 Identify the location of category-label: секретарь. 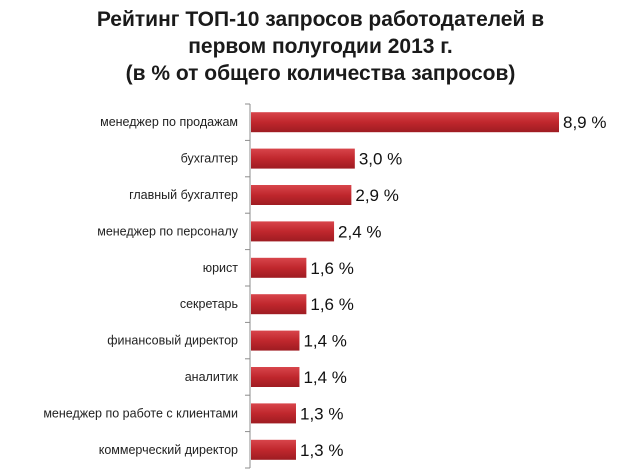
(209, 304).